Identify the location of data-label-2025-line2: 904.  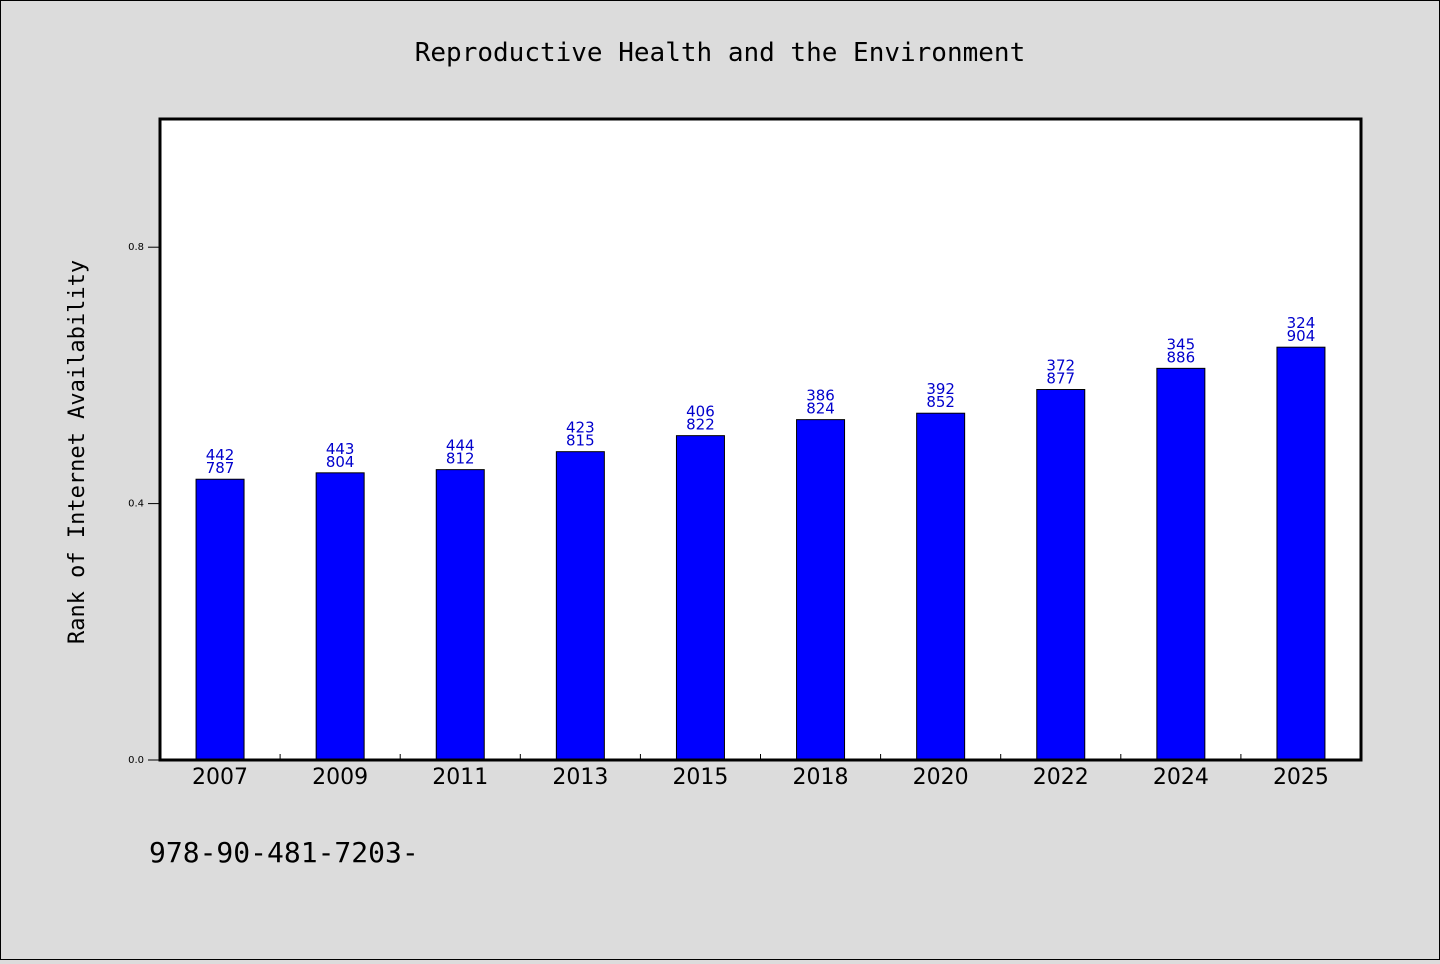
(1301, 336).